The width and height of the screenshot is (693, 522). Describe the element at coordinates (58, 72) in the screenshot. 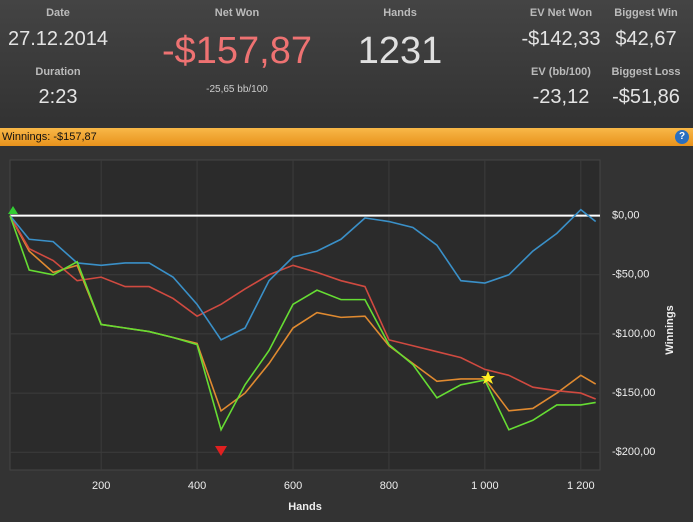

I see `label: Duration` at that location.